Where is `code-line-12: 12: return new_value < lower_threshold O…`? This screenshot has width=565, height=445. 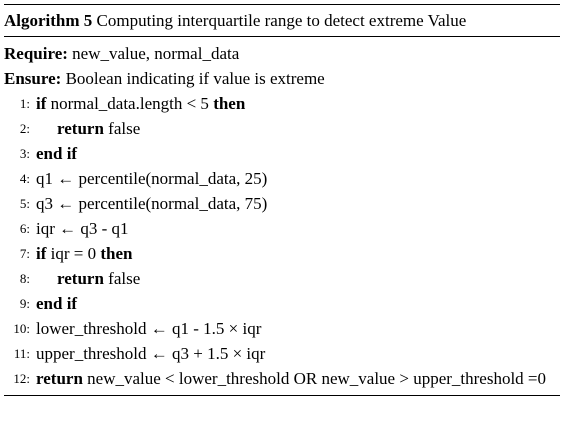
code-line-12: 12: return new_value < lower_threshold O… is located at coordinates (282, 378).